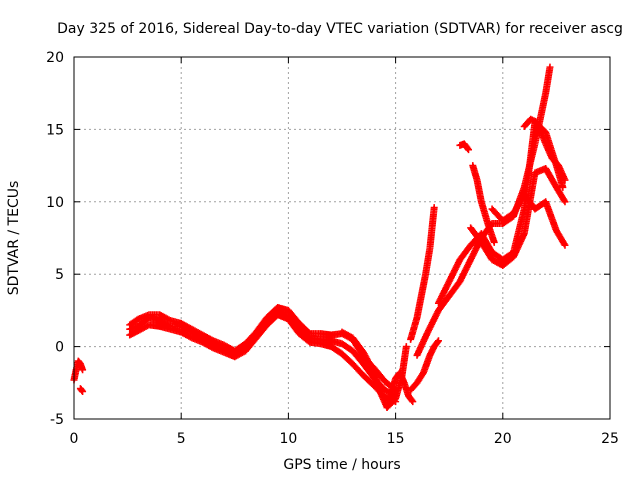 This screenshot has height=480, width=640. Describe the element at coordinates (59, 348) in the screenshot. I see `y-tick-label: 0` at that location.